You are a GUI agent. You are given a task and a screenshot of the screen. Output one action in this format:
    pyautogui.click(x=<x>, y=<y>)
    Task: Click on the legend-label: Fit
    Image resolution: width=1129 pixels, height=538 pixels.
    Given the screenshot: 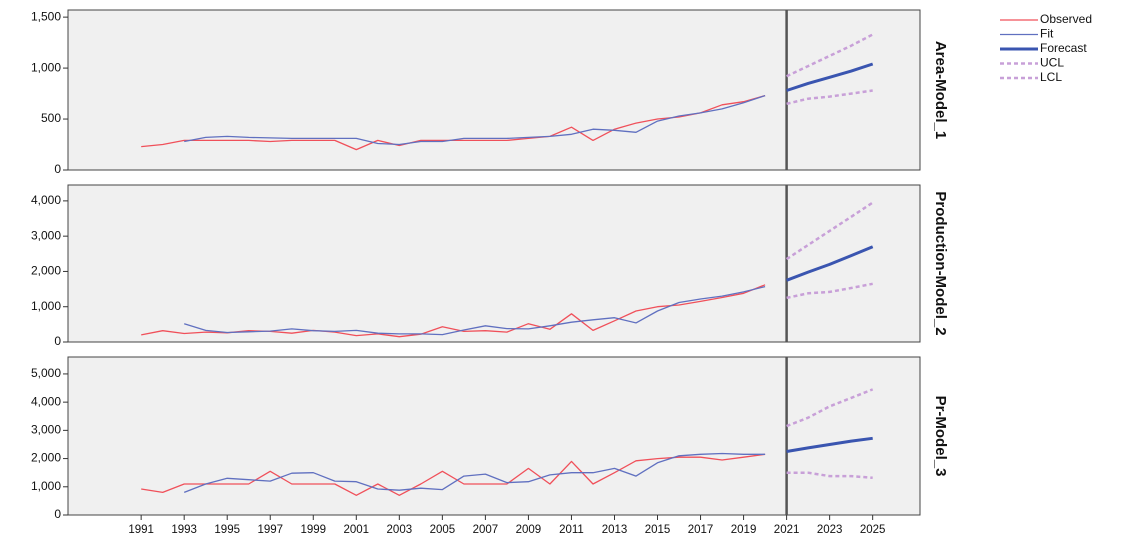 What is the action you would take?
    pyautogui.click(x=1047, y=34)
    